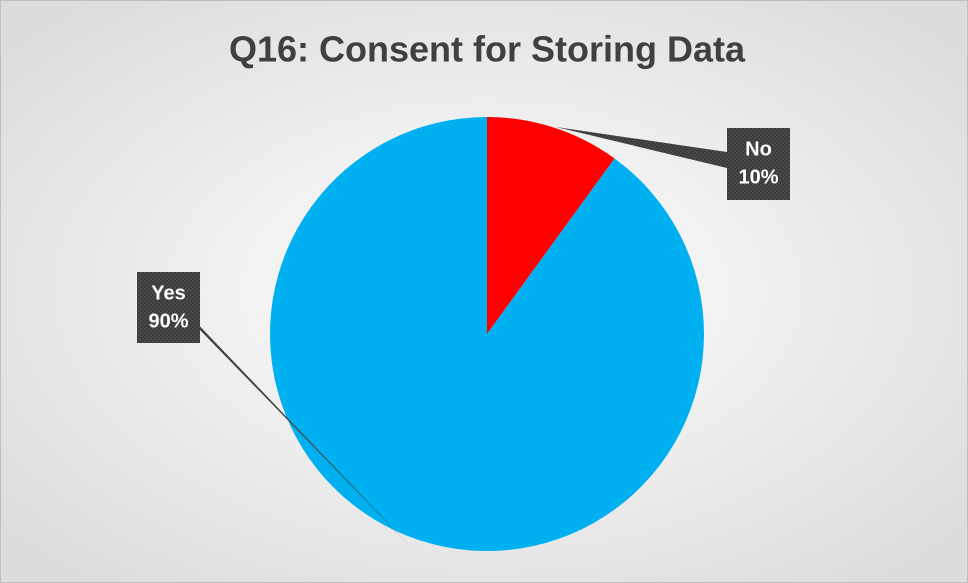 This screenshot has height=583, width=968. I want to click on chart-title: Q16: Consent for Storing Data, so click(487, 49).